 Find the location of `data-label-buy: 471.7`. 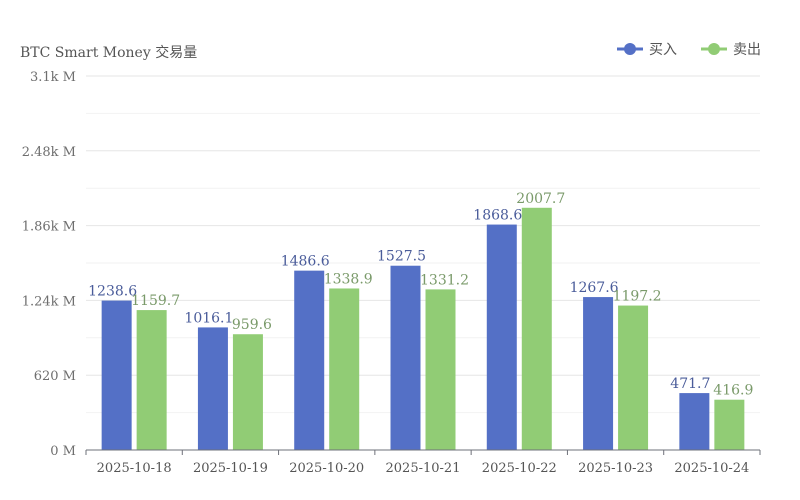

data-label-buy: 471.7 is located at coordinates (690, 384).